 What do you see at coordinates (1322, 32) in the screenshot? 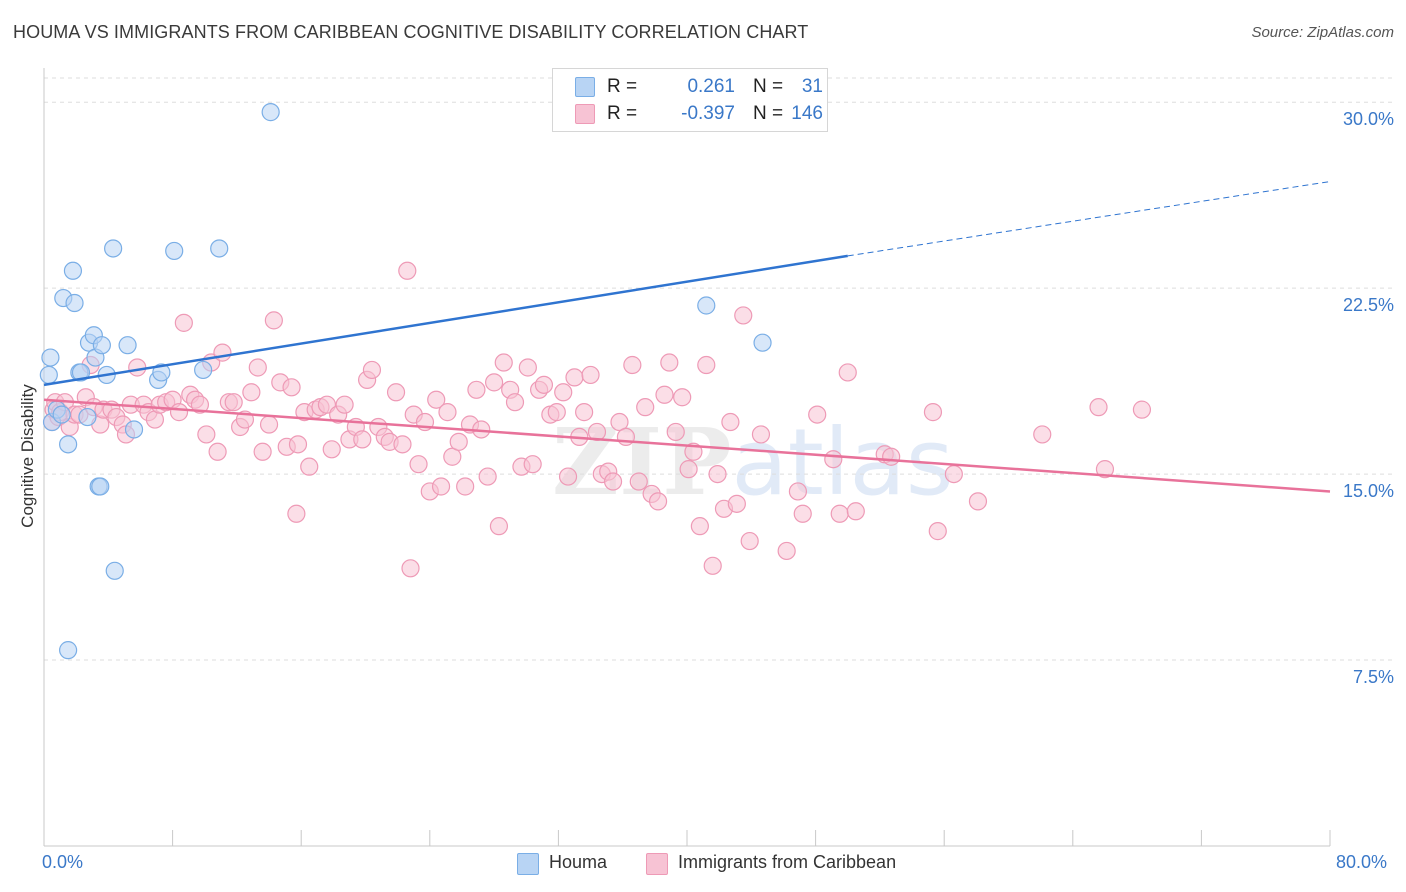
I see `source-credit: Source: ZipAtlas.com` at bounding box center [1322, 32].